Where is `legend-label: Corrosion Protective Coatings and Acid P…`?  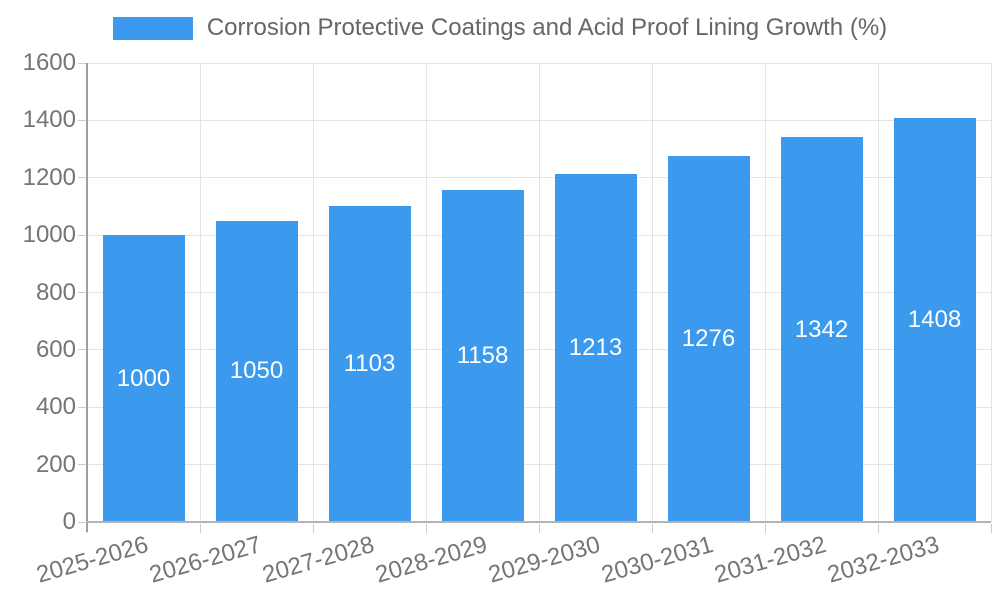 legend-label: Corrosion Protective Coatings and Acid P… is located at coordinates (547, 27).